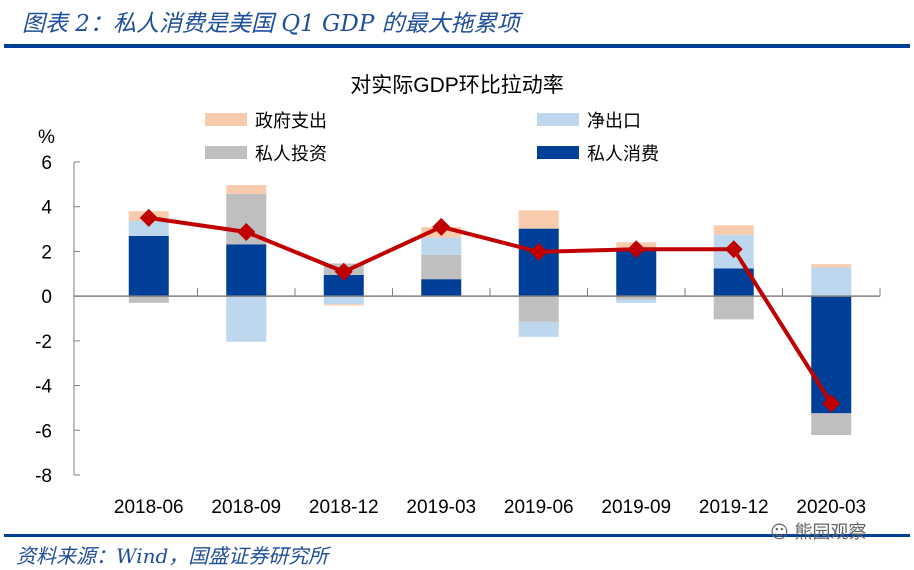  What do you see at coordinates (636, 507) in the screenshot?
I see `x-tick-label: 2019-09` at bounding box center [636, 507].